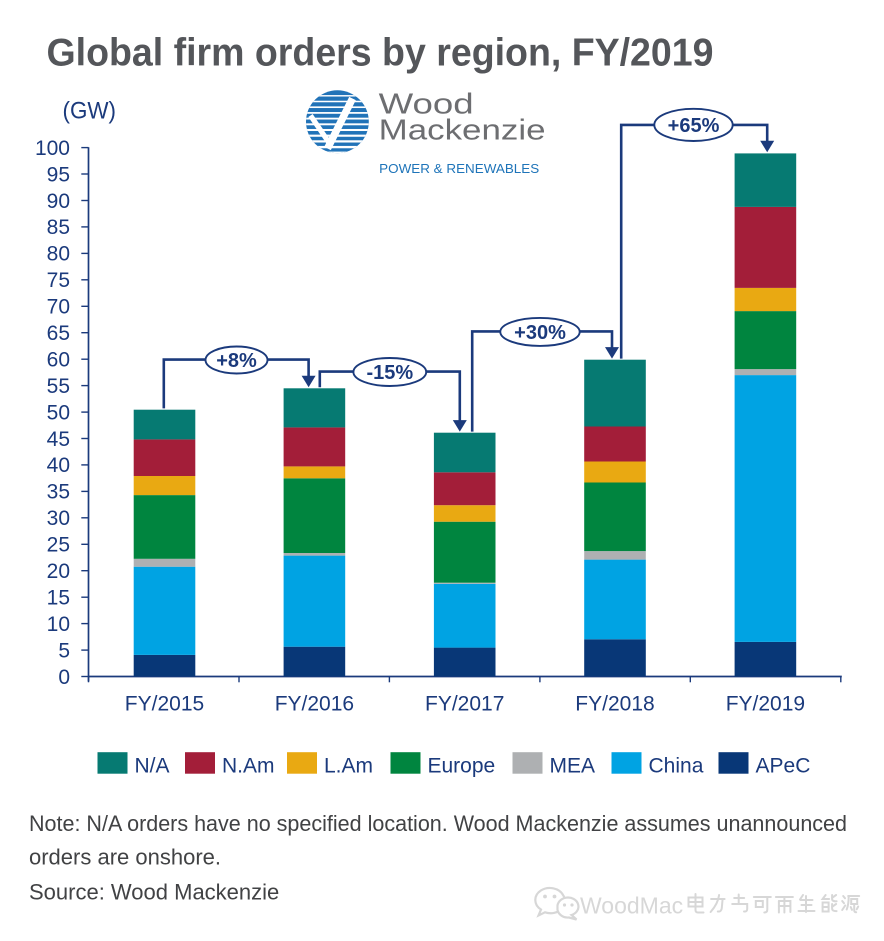  Describe the element at coordinates (58, 492) in the screenshot. I see `svg-text: 35` at that location.